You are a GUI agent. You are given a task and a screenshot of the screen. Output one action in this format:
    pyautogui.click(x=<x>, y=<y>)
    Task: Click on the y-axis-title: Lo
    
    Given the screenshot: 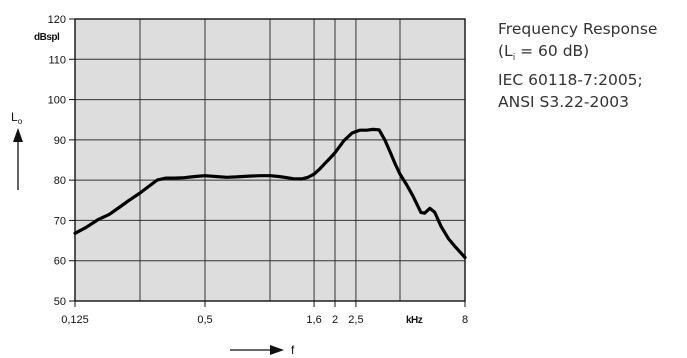 What is the action you would take?
    pyautogui.click(x=17, y=118)
    